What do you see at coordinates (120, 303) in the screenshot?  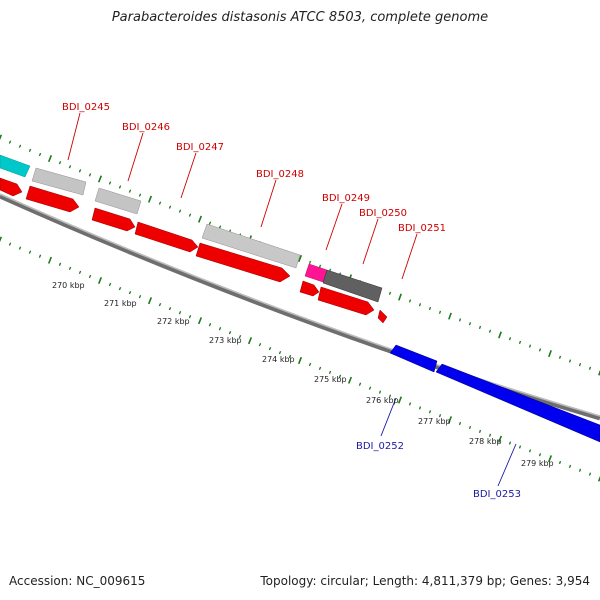 I see `kbp-label: 271 kbp` at bounding box center [120, 303].